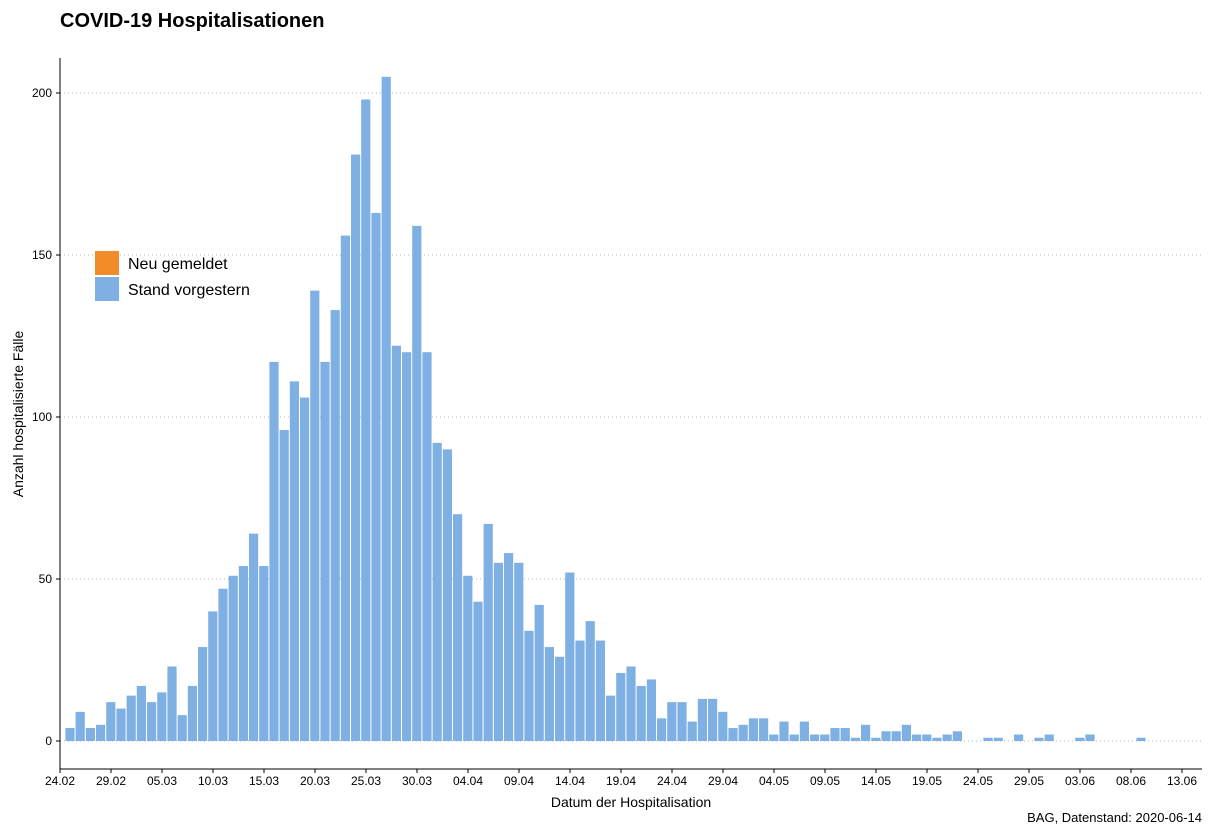 The height and width of the screenshot is (831, 1214). Describe the element at coordinates (162, 781) in the screenshot. I see `x-tick-label: 05.03` at that location.